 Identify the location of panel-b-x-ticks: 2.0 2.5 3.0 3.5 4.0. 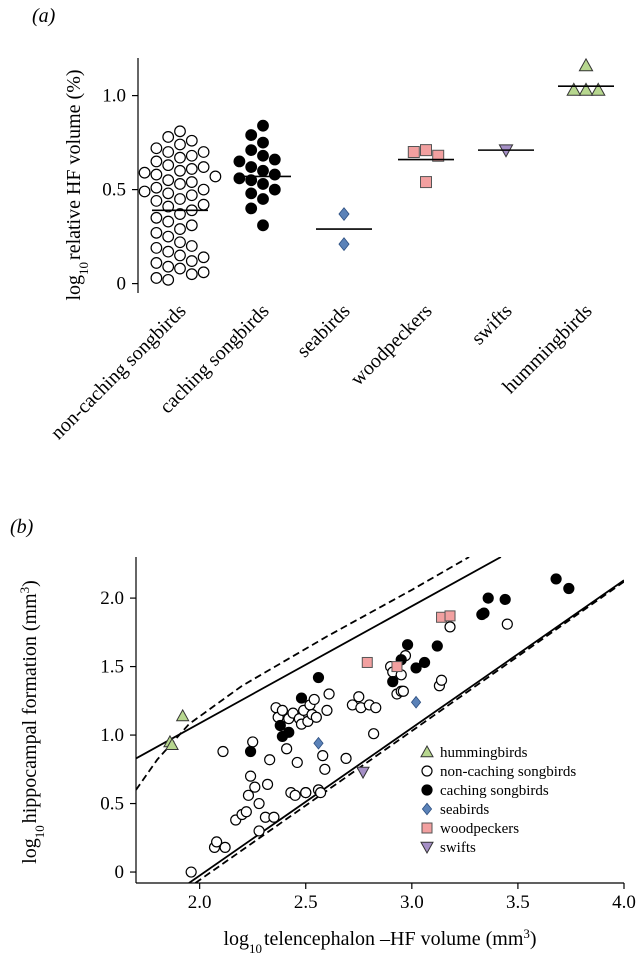
(412, 898).